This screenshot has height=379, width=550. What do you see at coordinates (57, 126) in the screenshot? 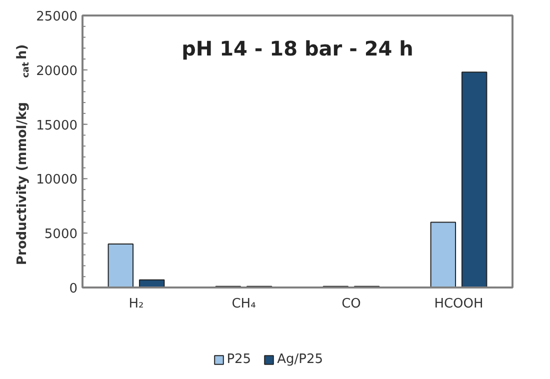
I see `y-tick-label: 15000` at bounding box center [57, 126].